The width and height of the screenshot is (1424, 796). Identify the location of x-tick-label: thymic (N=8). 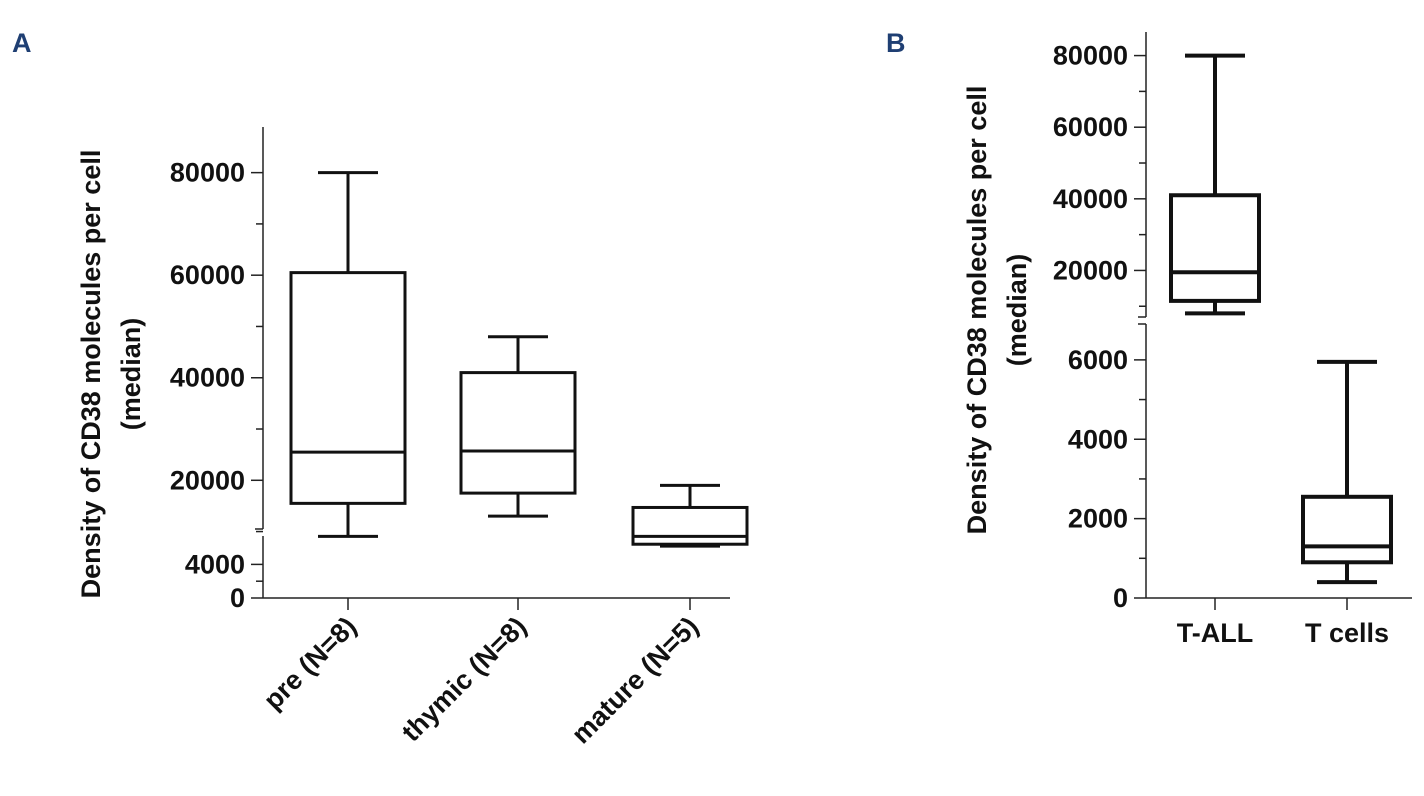
(464, 679).